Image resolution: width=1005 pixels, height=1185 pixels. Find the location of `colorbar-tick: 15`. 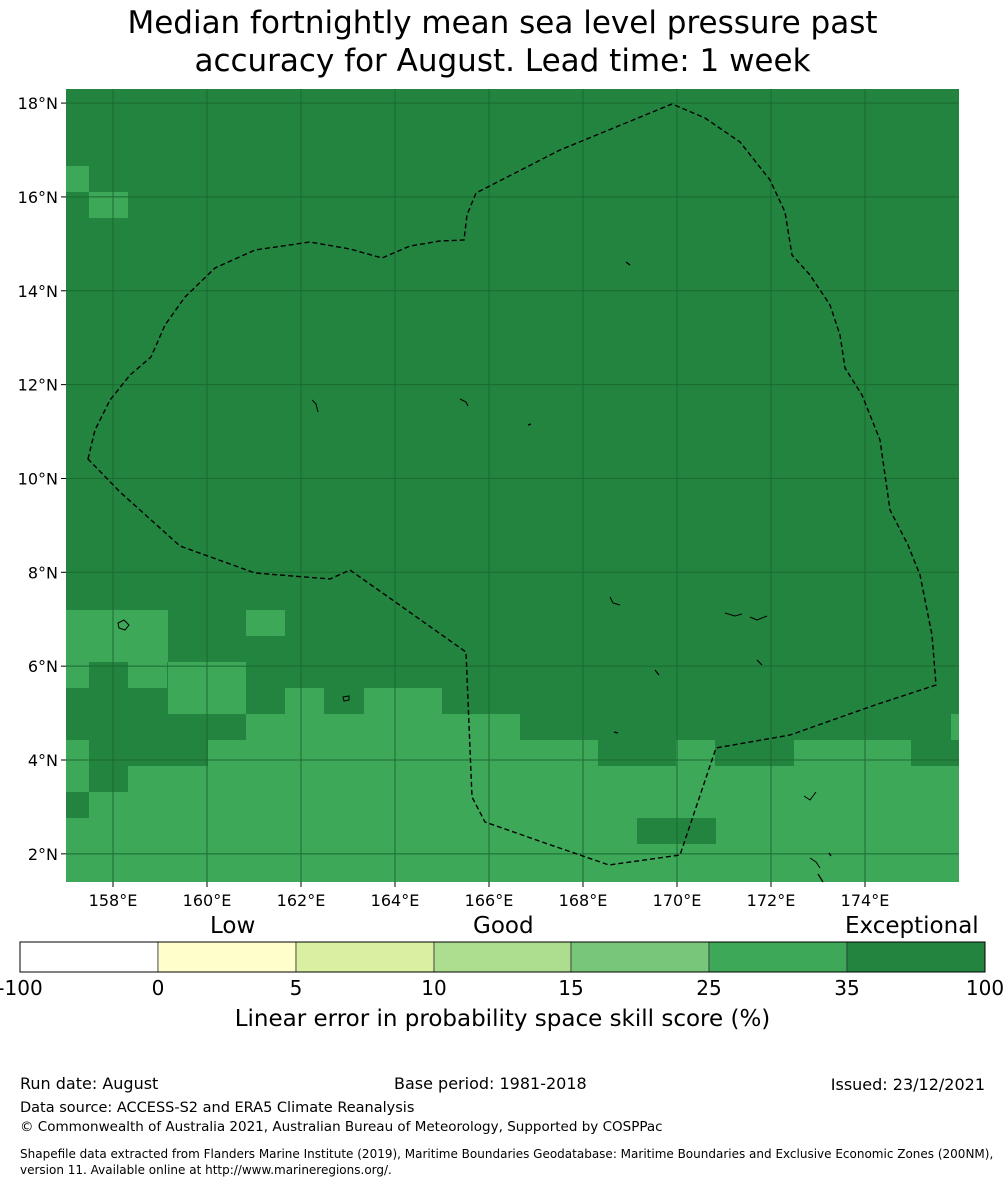

colorbar-tick: 15 is located at coordinates (571, 988).